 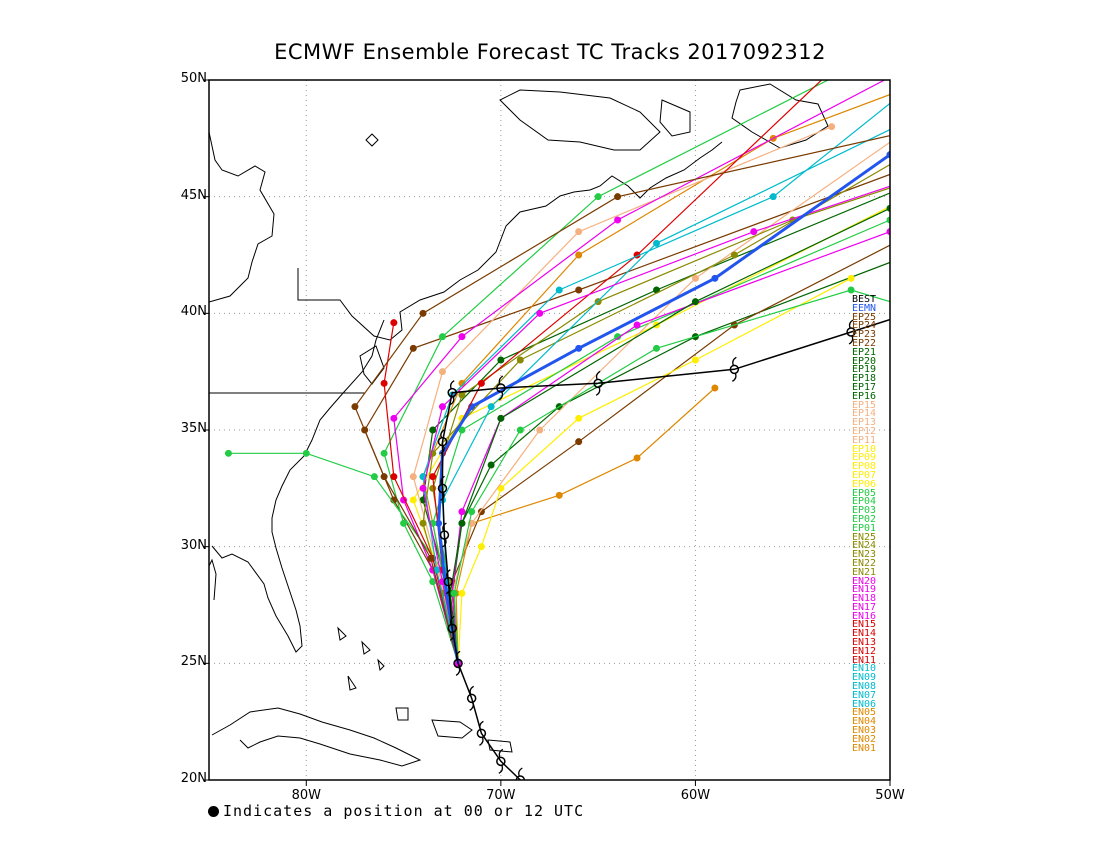 What do you see at coordinates (864, 361) in the screenshot?
I see `legend-entry: EP20` at bounding box center [864, 361].